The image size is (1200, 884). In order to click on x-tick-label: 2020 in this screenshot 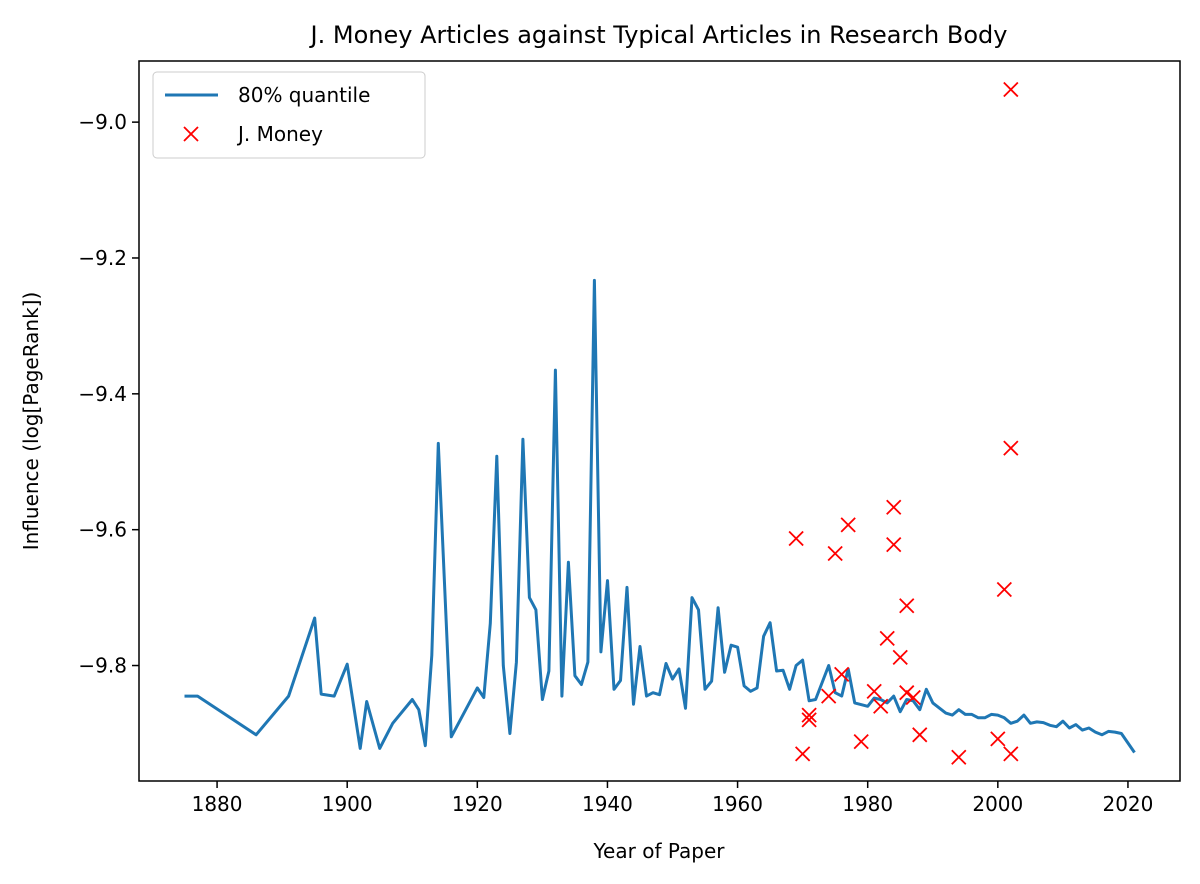, I will do `click(1127, 804)`.